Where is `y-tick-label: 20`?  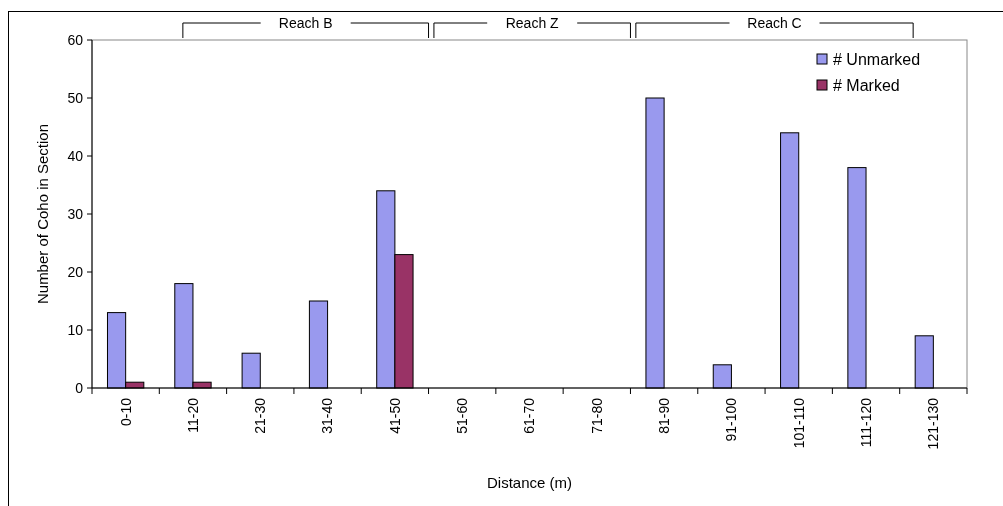
y-tick-label: 20 is located at coordinates (75, 271).